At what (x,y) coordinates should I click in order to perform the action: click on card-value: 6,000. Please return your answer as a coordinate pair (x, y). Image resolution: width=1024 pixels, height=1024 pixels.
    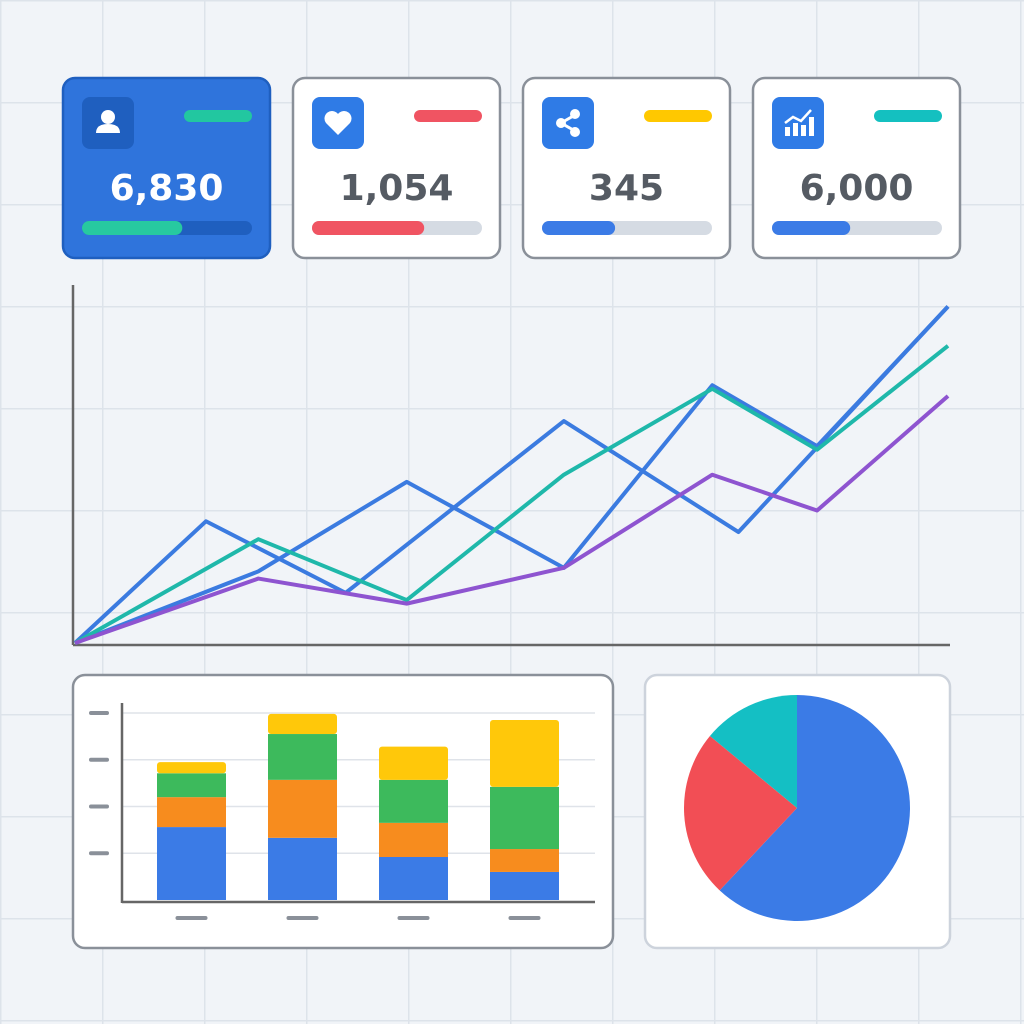
    Looking at the image, I should click on (857, 188).